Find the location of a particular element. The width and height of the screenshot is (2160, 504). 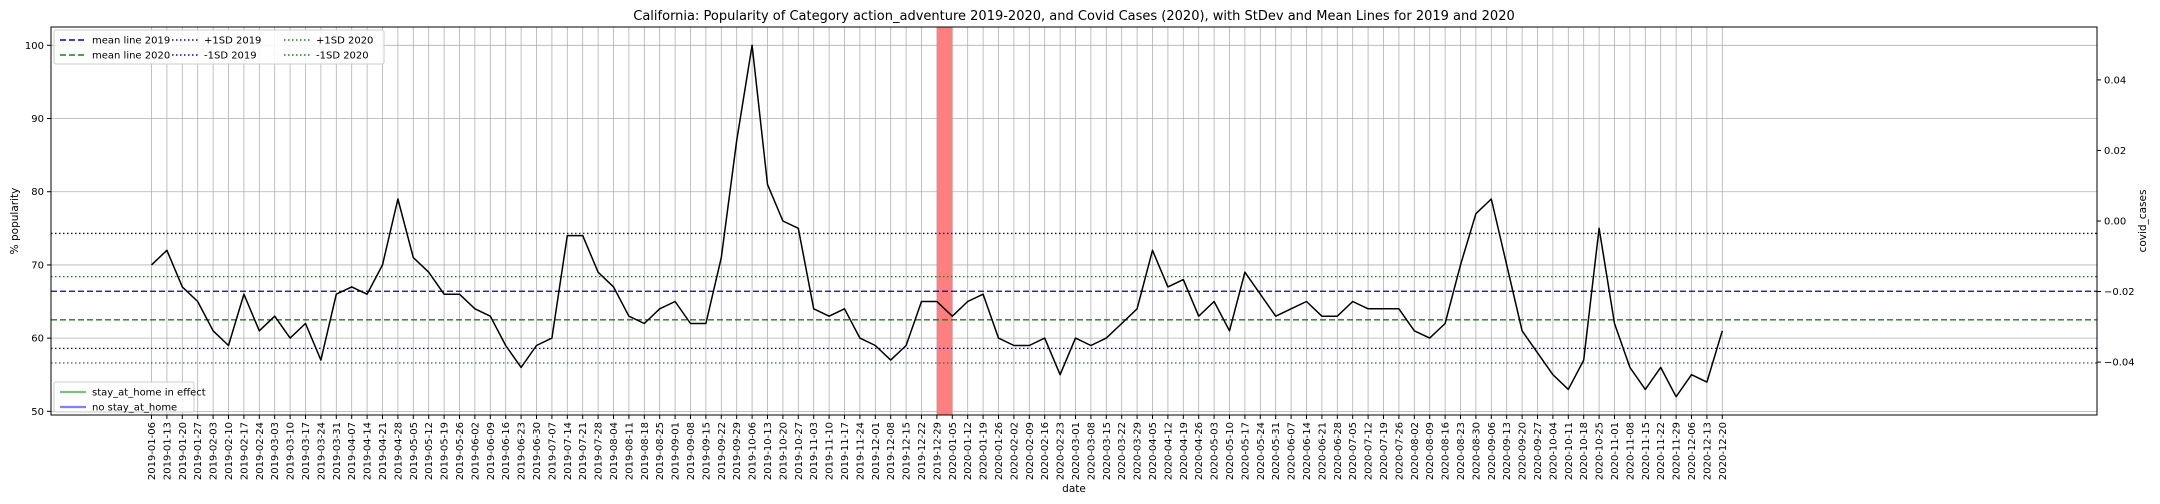

x-tick-label: 2019-07-14 is located at coordinates (568, 451).